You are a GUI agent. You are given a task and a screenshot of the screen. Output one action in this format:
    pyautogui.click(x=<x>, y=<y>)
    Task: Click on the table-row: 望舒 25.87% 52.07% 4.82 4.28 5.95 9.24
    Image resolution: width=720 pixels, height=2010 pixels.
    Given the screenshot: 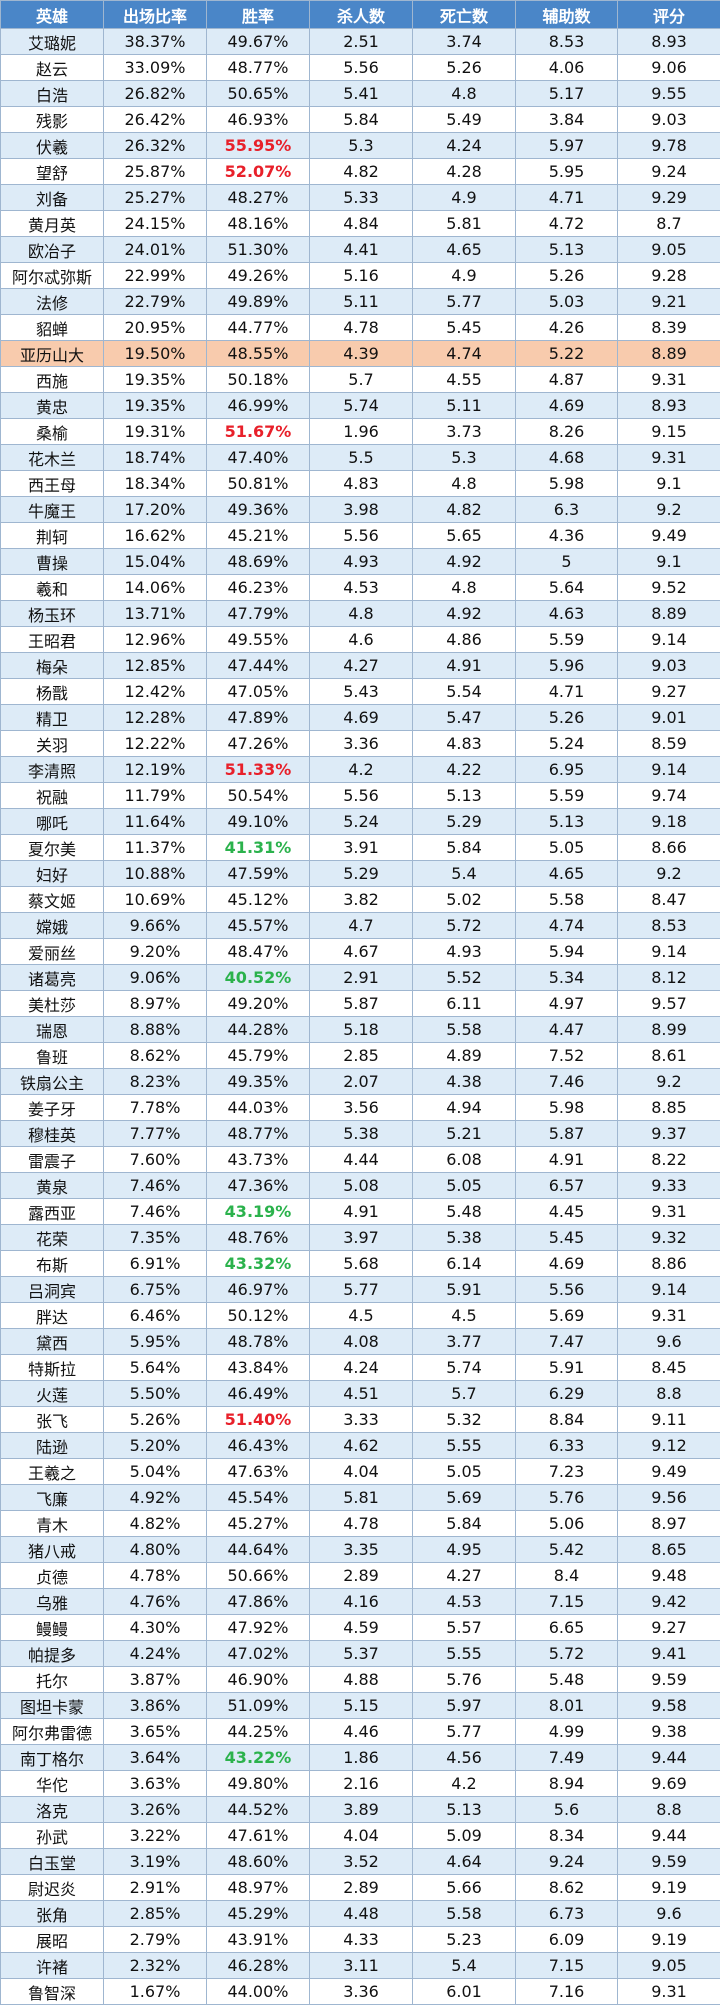 What is the action you would take?
    pyautogui.click(x=360, y=171)
    